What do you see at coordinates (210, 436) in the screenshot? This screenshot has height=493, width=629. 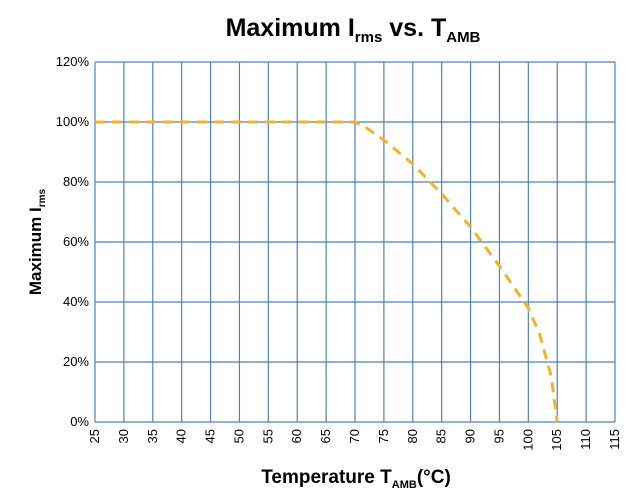 I see `x-tick-label: 45` at bounding box center [210, 436].